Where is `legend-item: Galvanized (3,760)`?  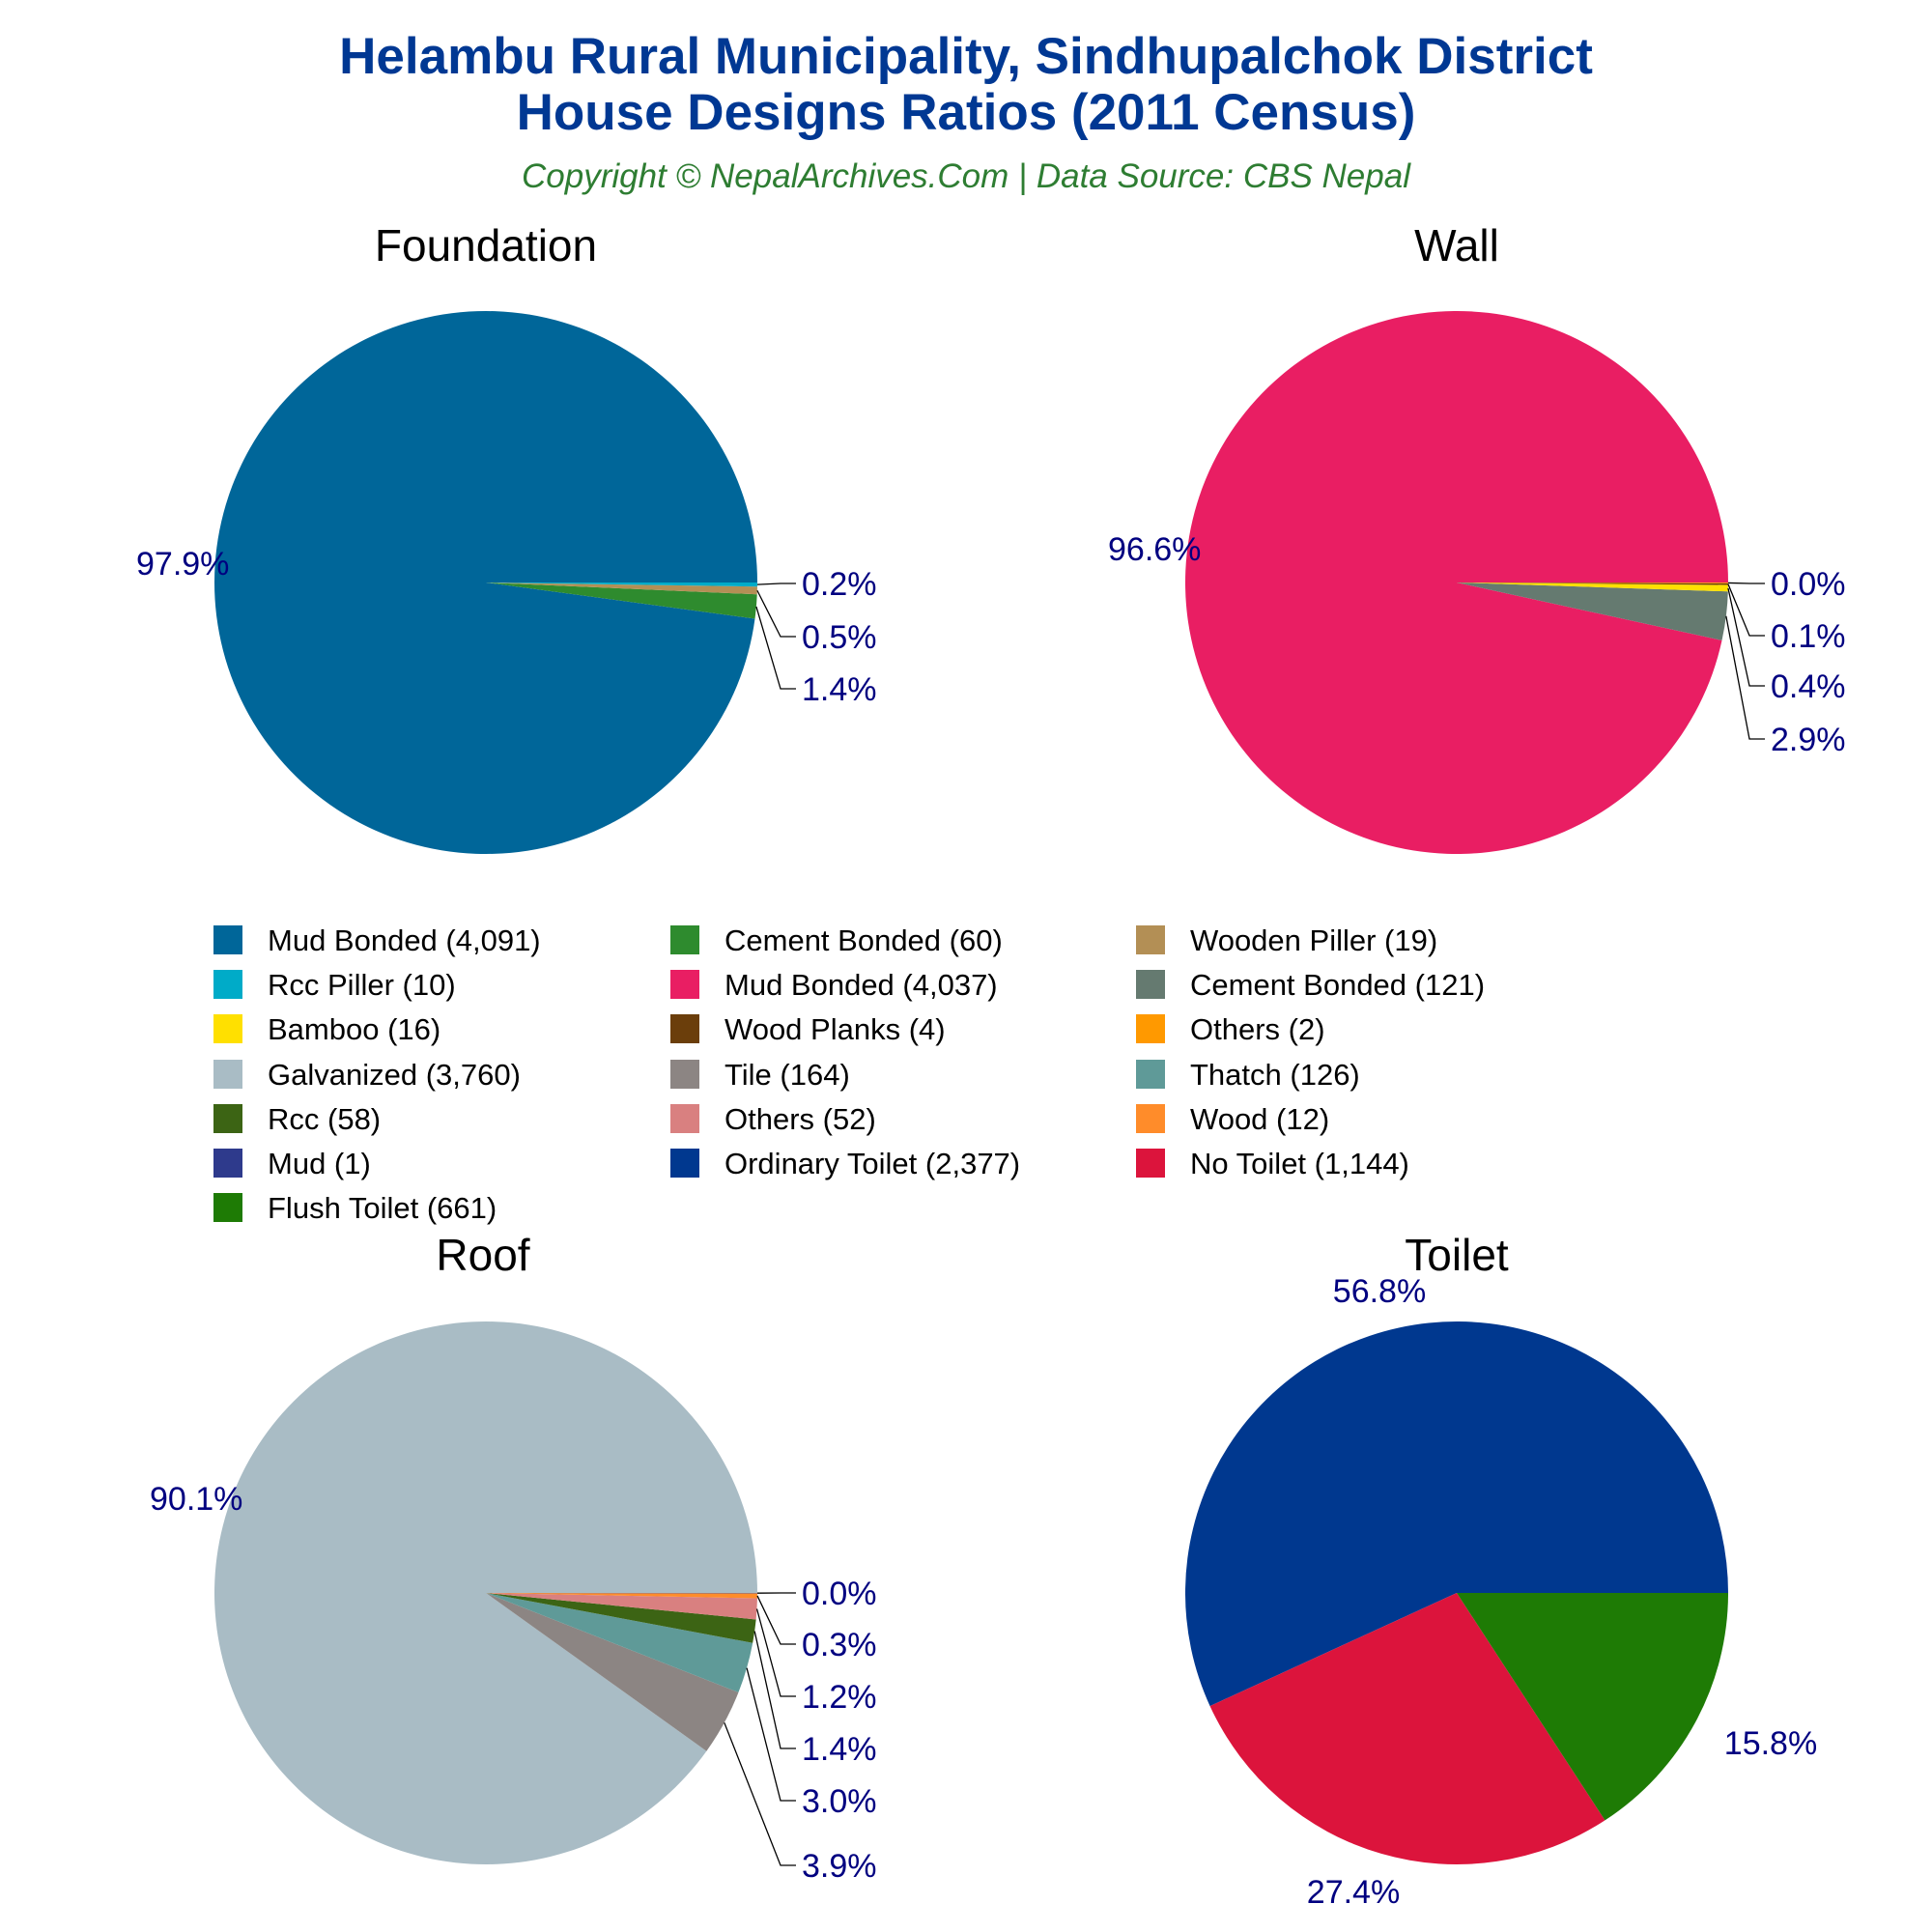
legend-item: Galvanized (3,760) is located at coordinates (367, 1075).